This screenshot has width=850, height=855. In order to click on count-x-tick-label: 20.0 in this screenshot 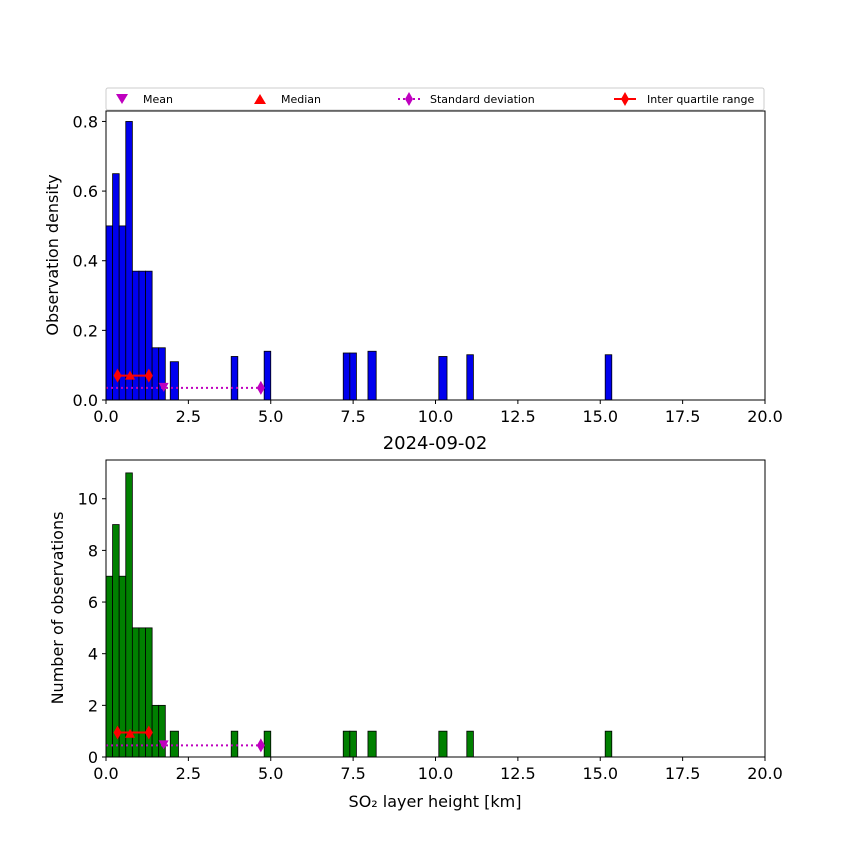, I will do `click(765, 773)`.